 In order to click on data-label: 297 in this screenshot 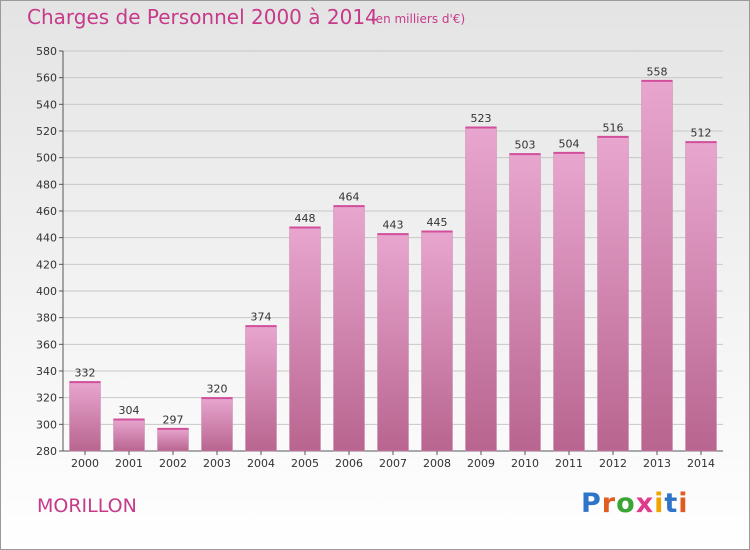, I will do `click(173, 419)`.